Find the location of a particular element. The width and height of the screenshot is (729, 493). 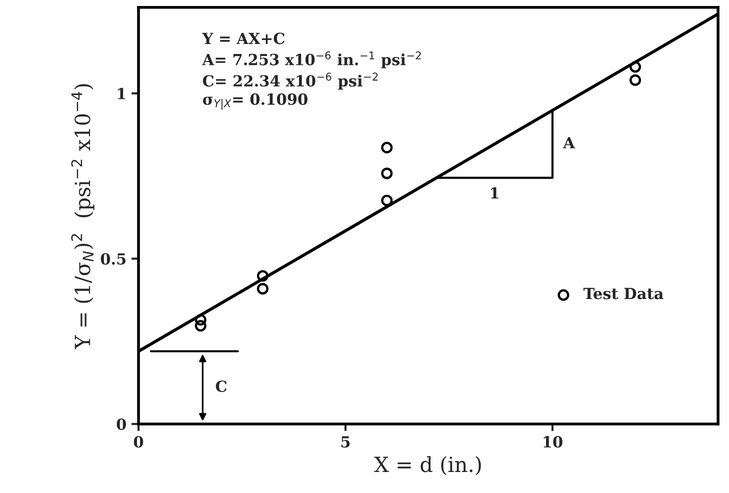

x-axis-title: X = d (in.) is located at coordinates (427, 466).